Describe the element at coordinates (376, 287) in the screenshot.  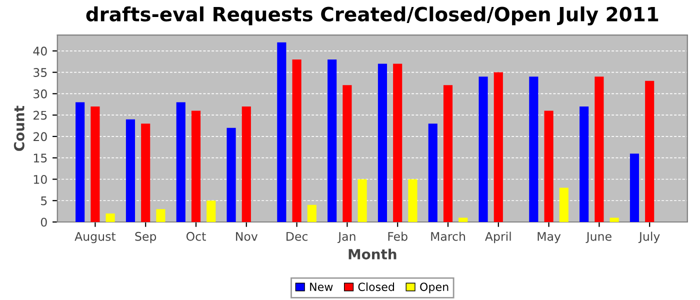
I see `legend-label: Closed` at that location.